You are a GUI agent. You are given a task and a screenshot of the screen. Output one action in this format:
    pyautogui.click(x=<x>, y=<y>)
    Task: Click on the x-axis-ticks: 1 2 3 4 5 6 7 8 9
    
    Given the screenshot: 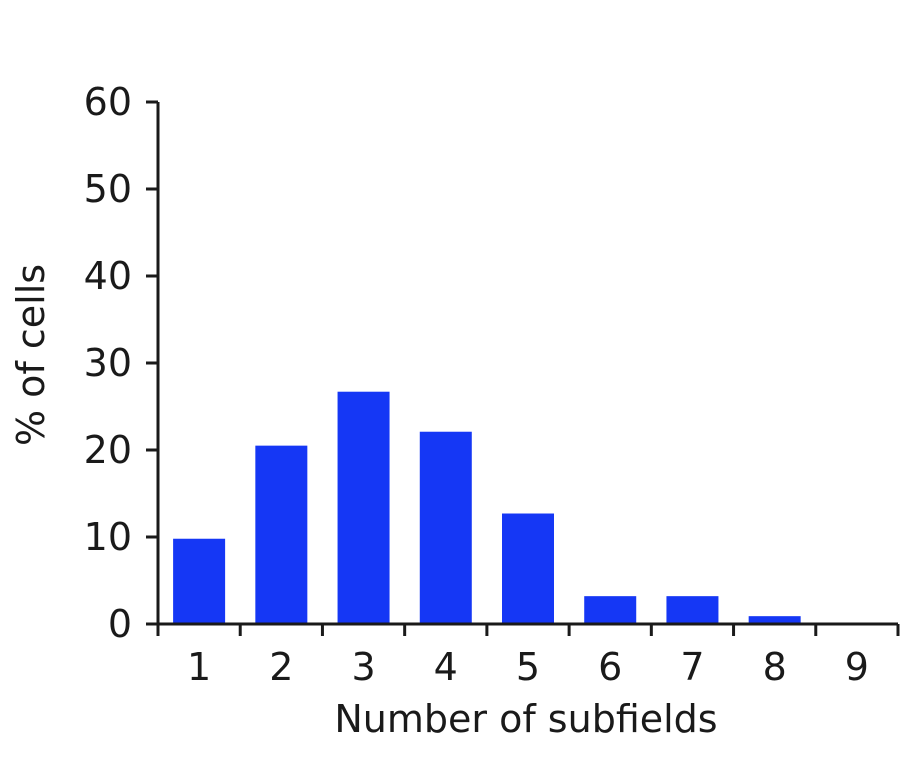 What is the action you would take?
    pyautogui.click(x=528, y=656)
    